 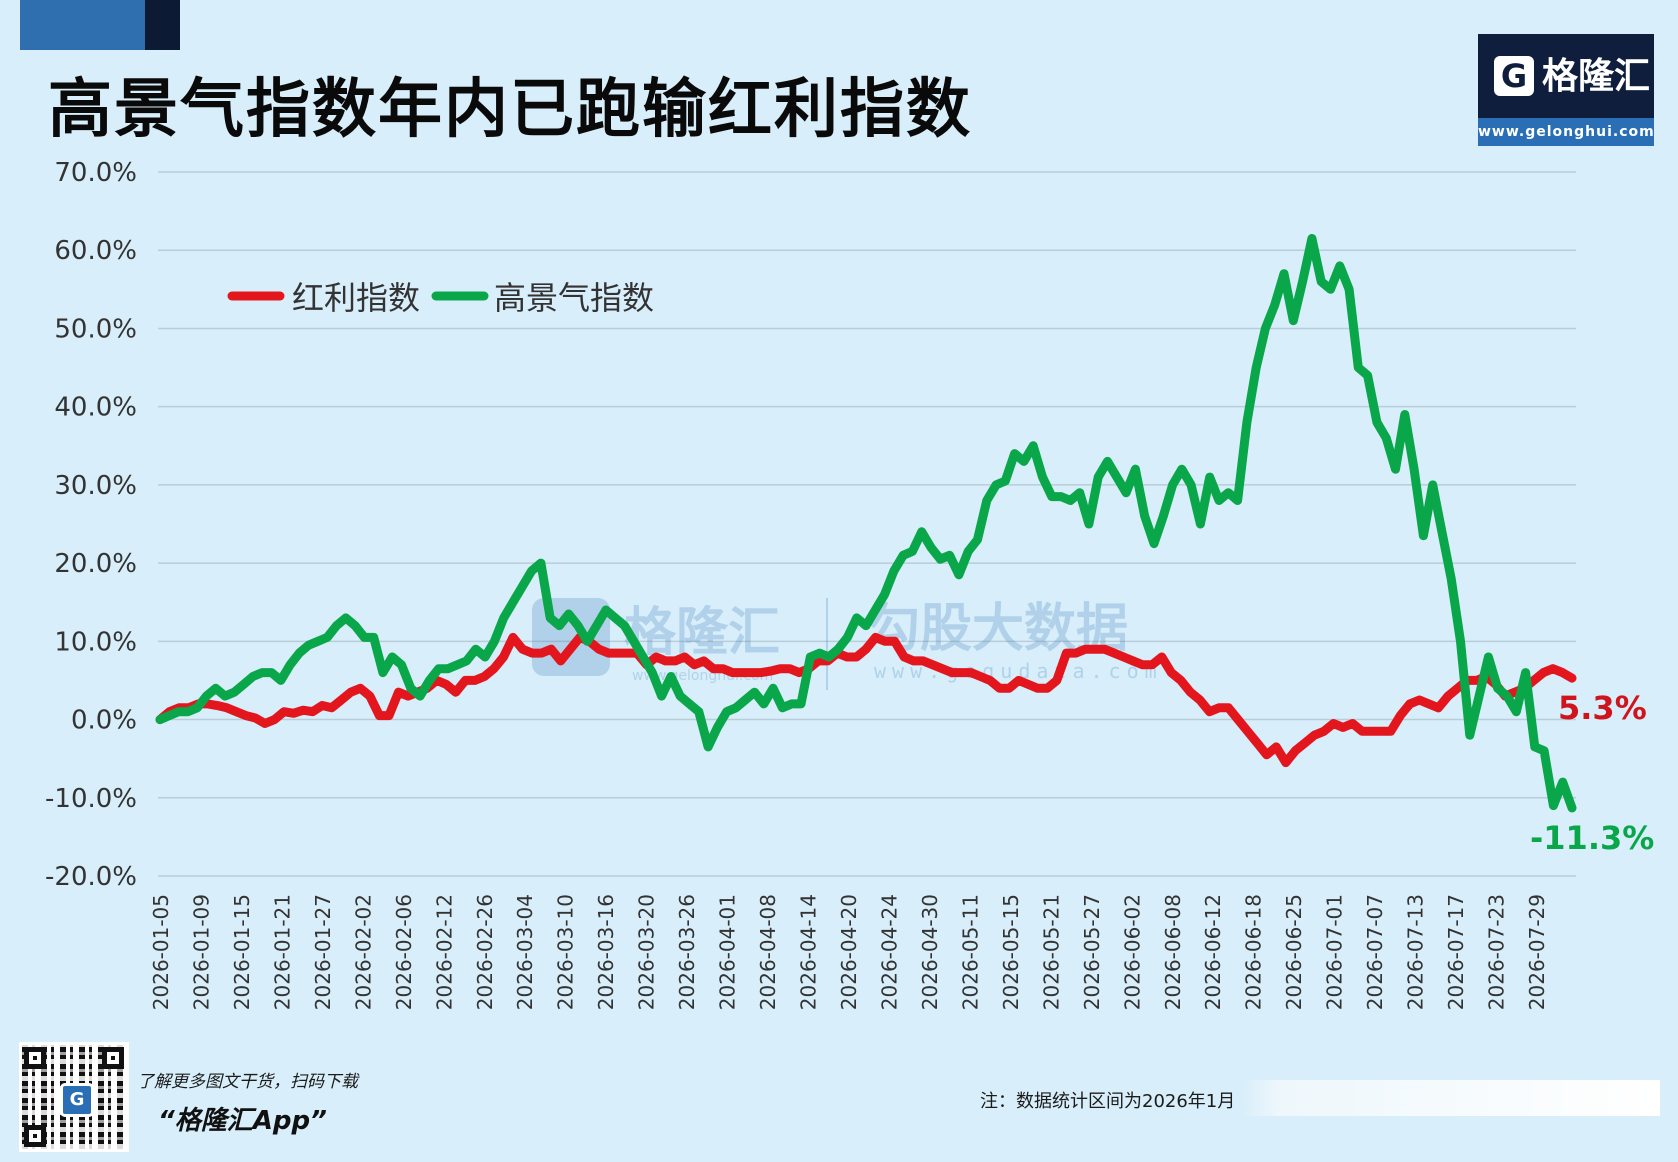 What do you see at coordinates (162, 25) in the screenshot?
I see `corner-accent-bar-dark` at bounding box center [162, 25].